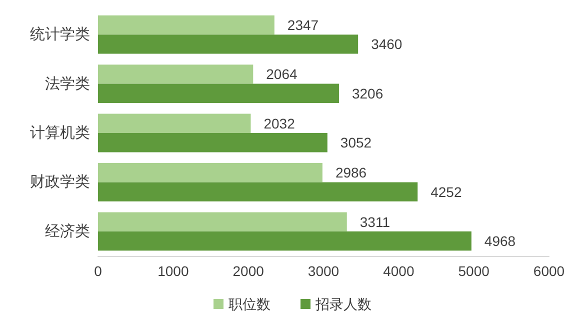  Describe the element at coordinates (446, 192) in the screenshot. I see `data-label: 4252` at that location.